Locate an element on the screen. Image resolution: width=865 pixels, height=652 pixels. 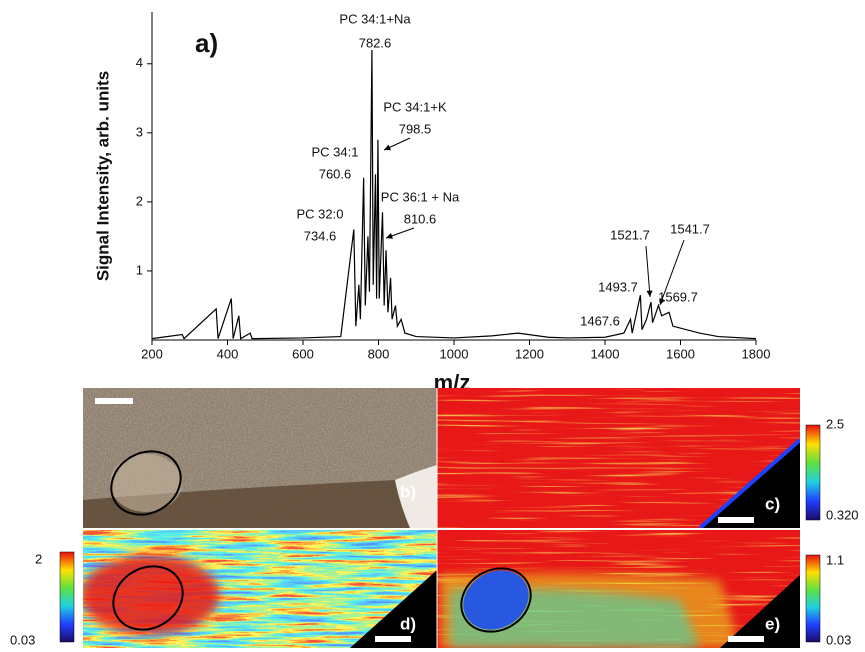
x-tick-label: 1400 is located at coordinates (605, 353).